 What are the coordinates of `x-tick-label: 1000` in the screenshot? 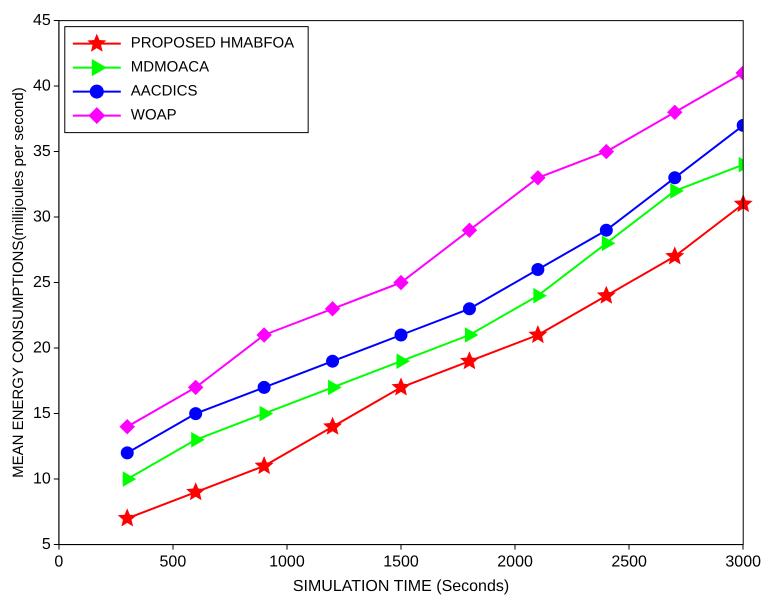 It's located at (287, 562).